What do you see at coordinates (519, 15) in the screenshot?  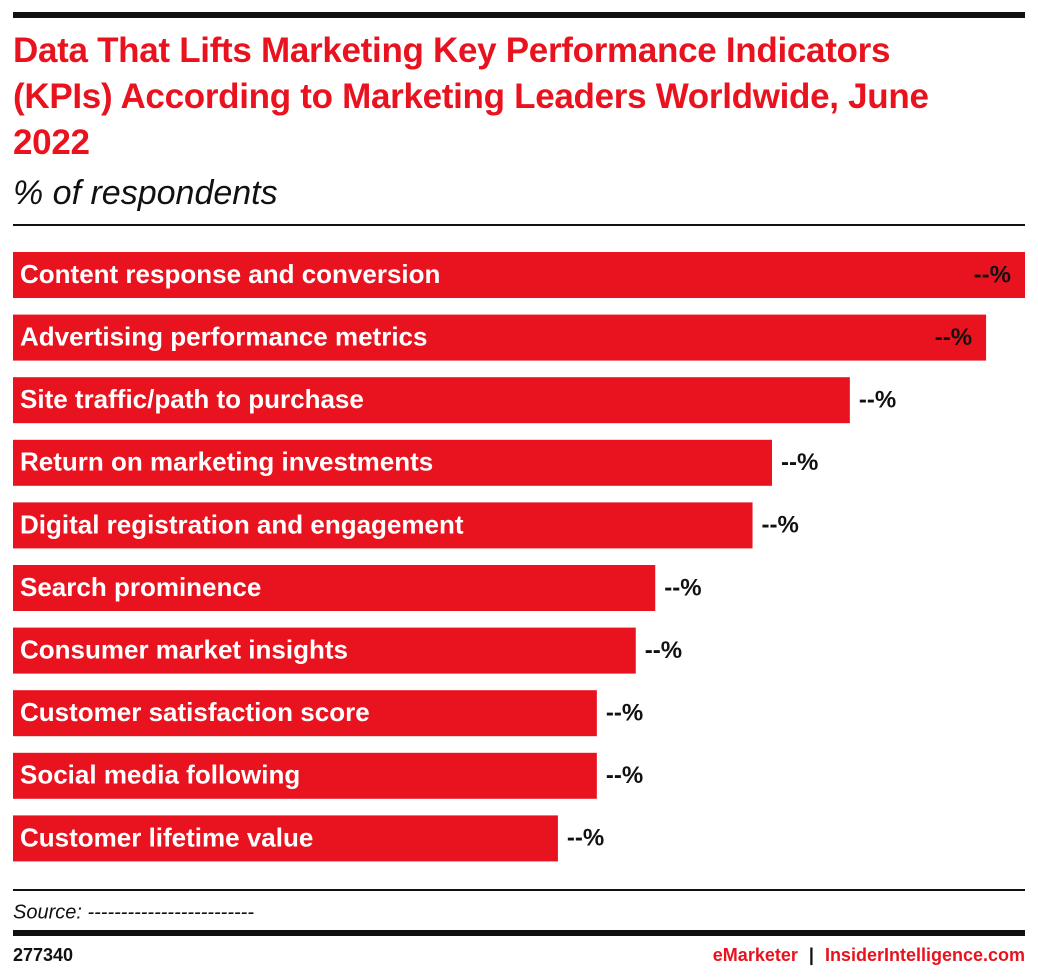 I see `top-rule` at bounding box center [519, 15].